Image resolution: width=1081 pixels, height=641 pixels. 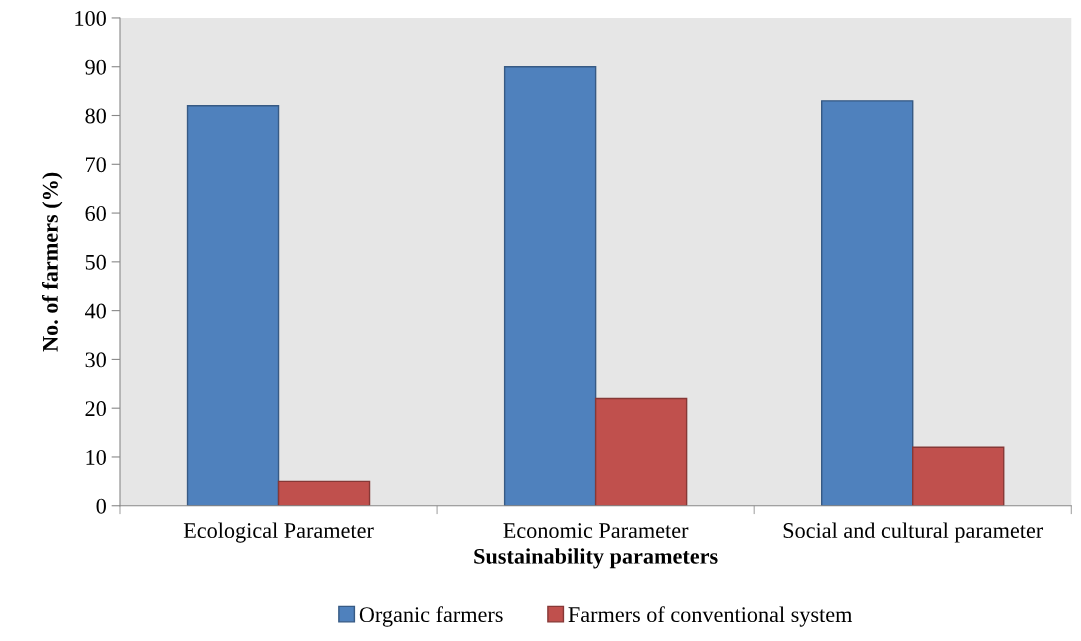 What do you see at coordinates (95, 409) in the screenshot?
I see `y-tick-label: 20` at bounding box center [95, 409].